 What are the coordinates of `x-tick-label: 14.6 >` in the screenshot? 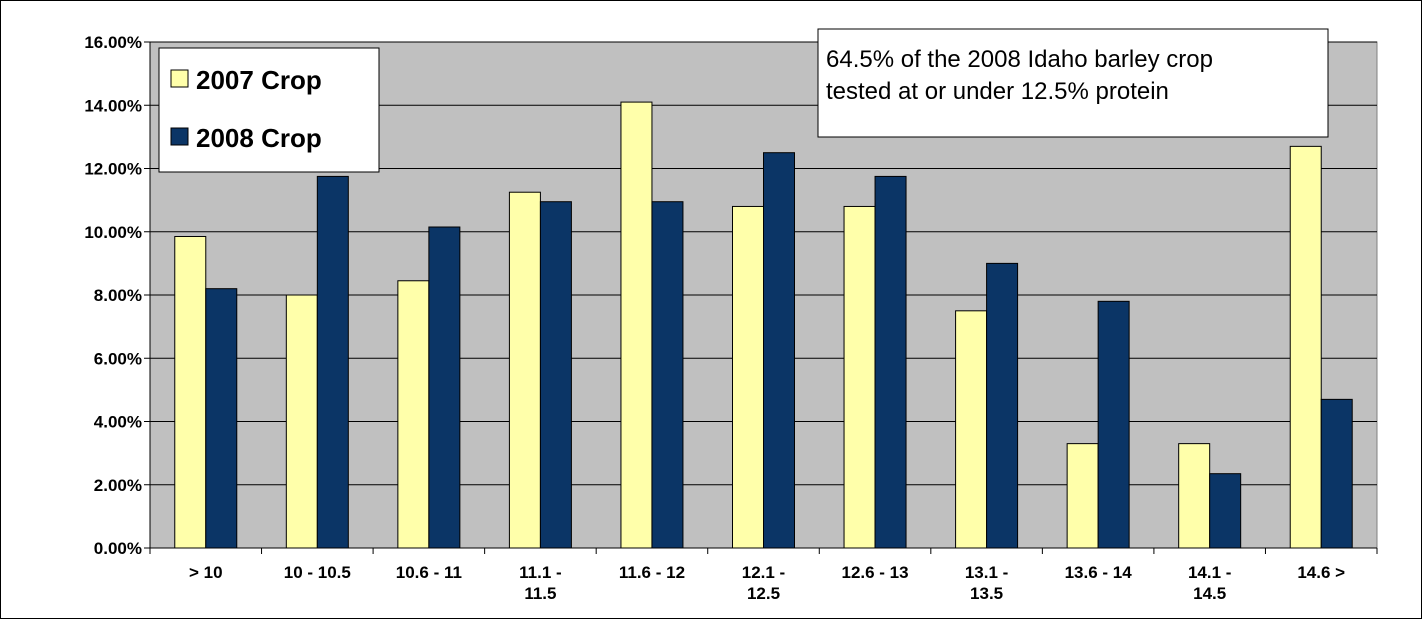 It's located at (1321, 572).